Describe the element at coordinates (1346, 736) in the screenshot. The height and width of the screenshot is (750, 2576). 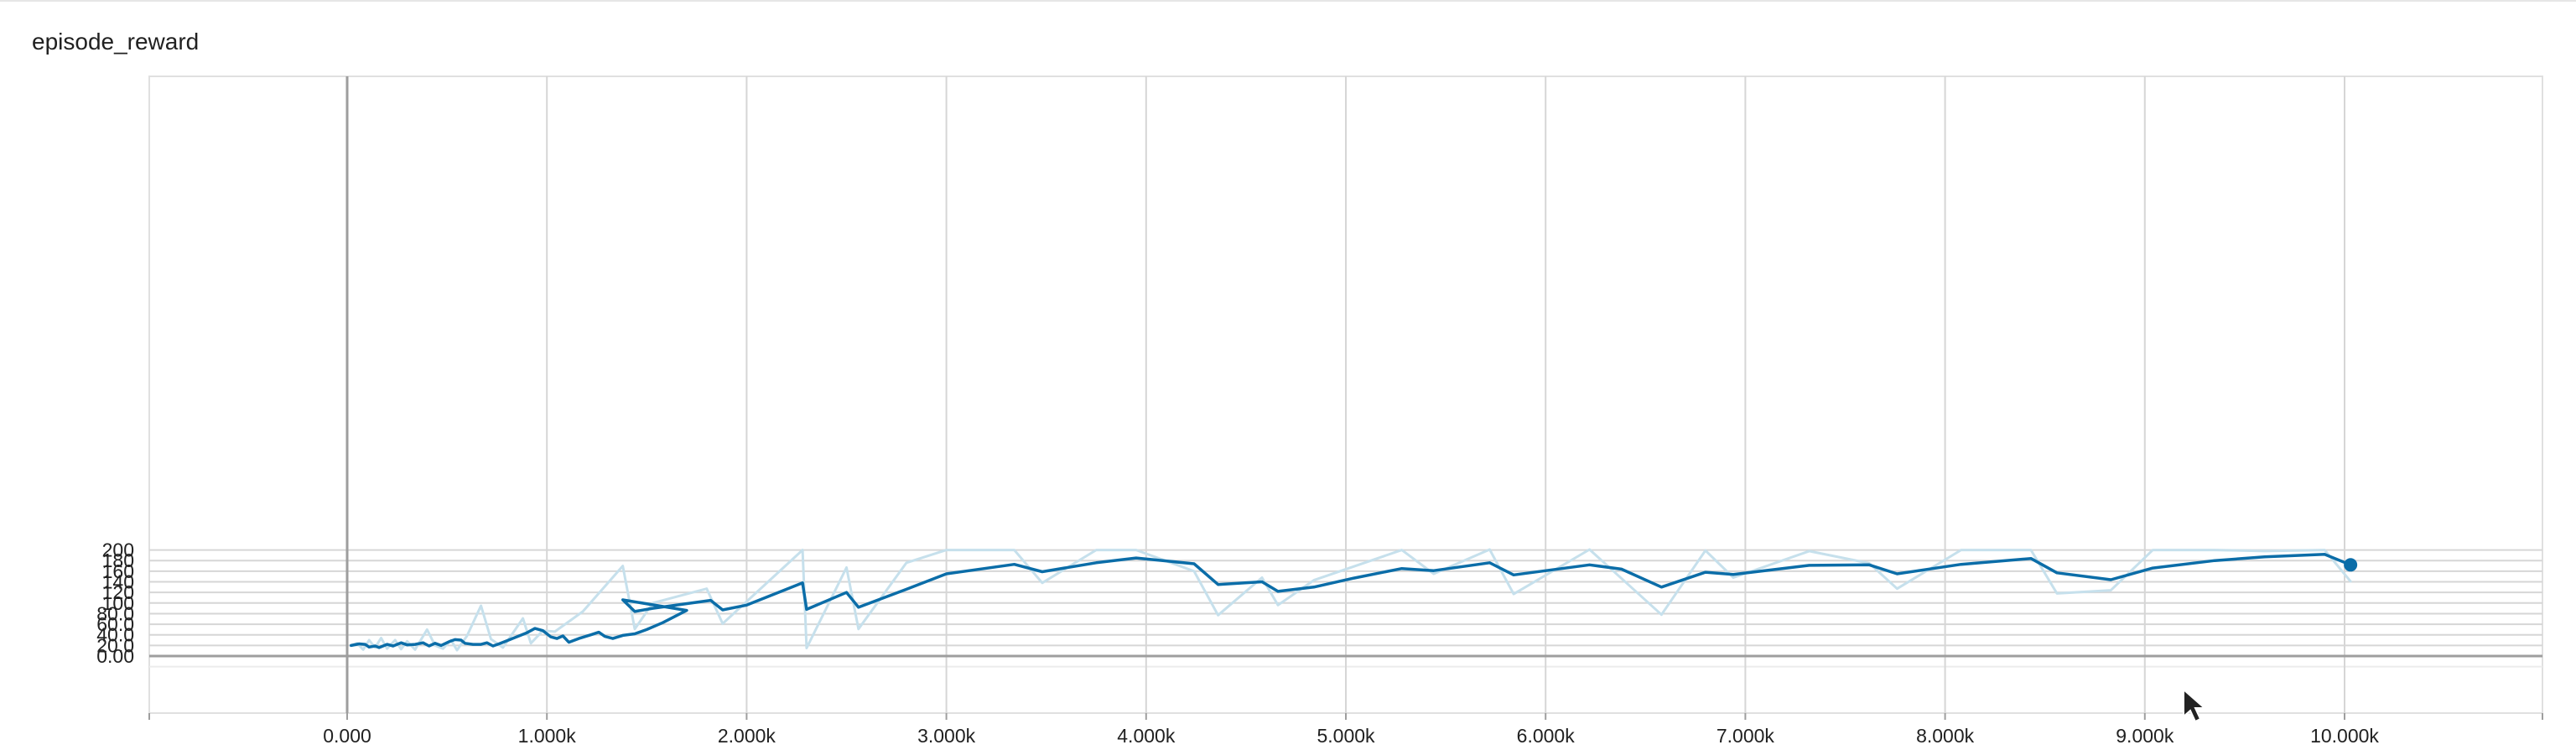
I see `x-tick-label: 5.000k` at that location.